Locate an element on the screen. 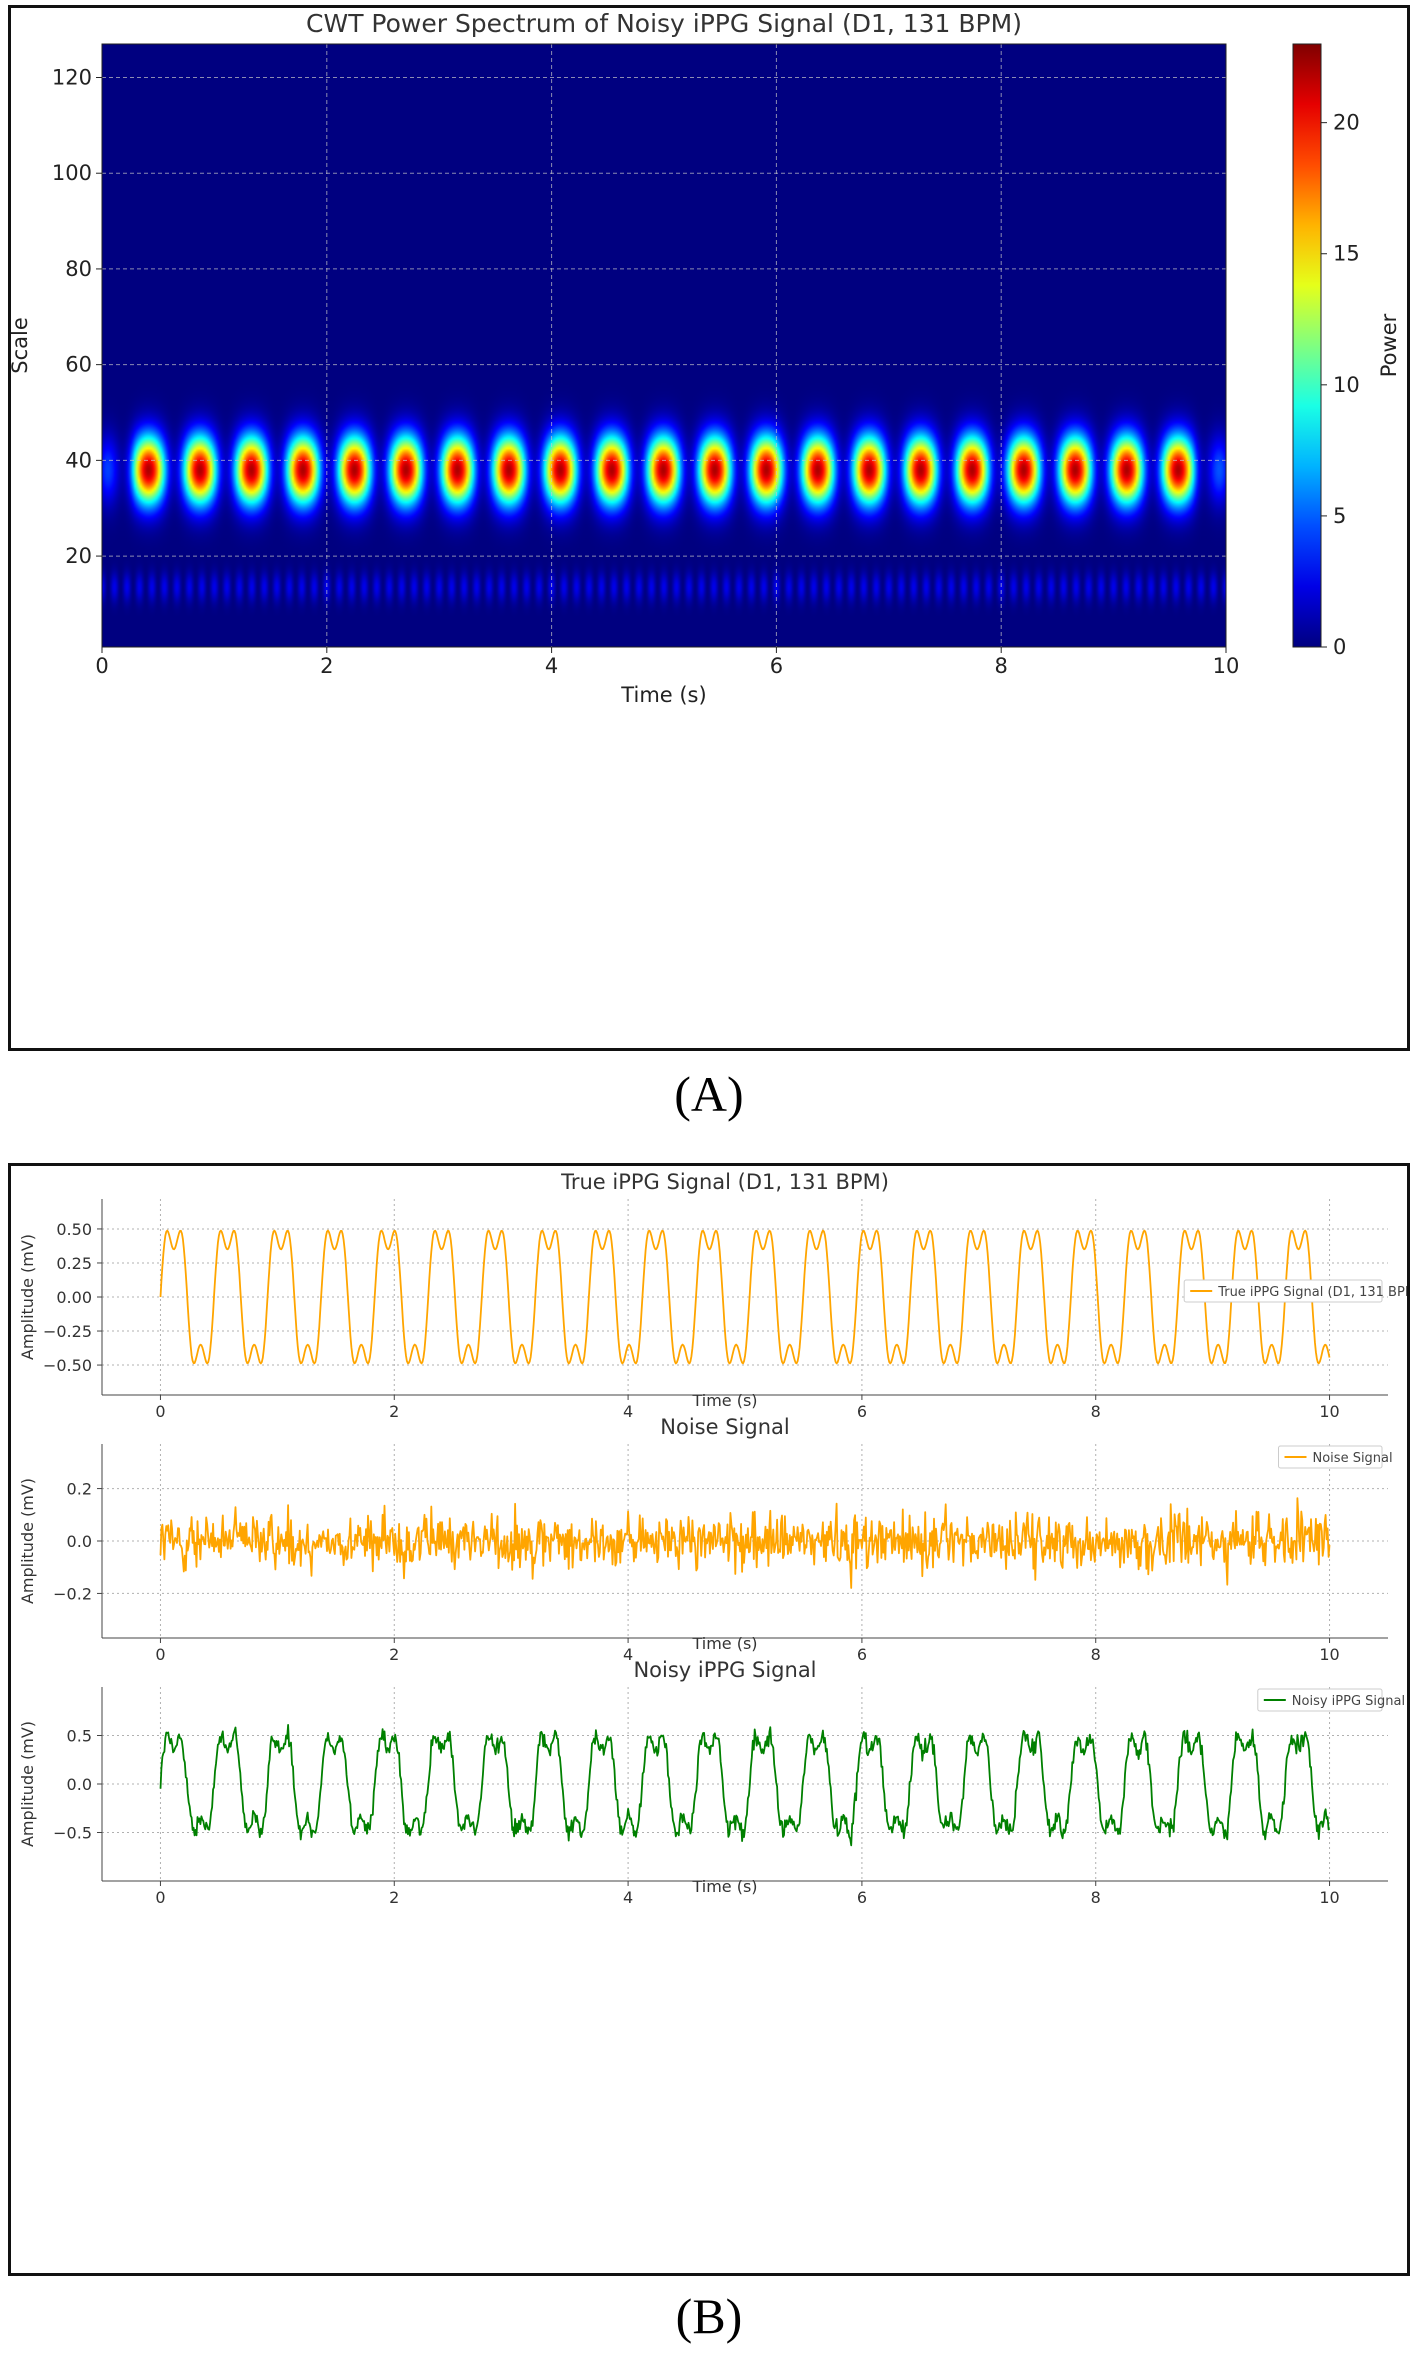 The image size is (1418, 2363). y-tick-label: 0.50 is located at coordinates (74, 1229).